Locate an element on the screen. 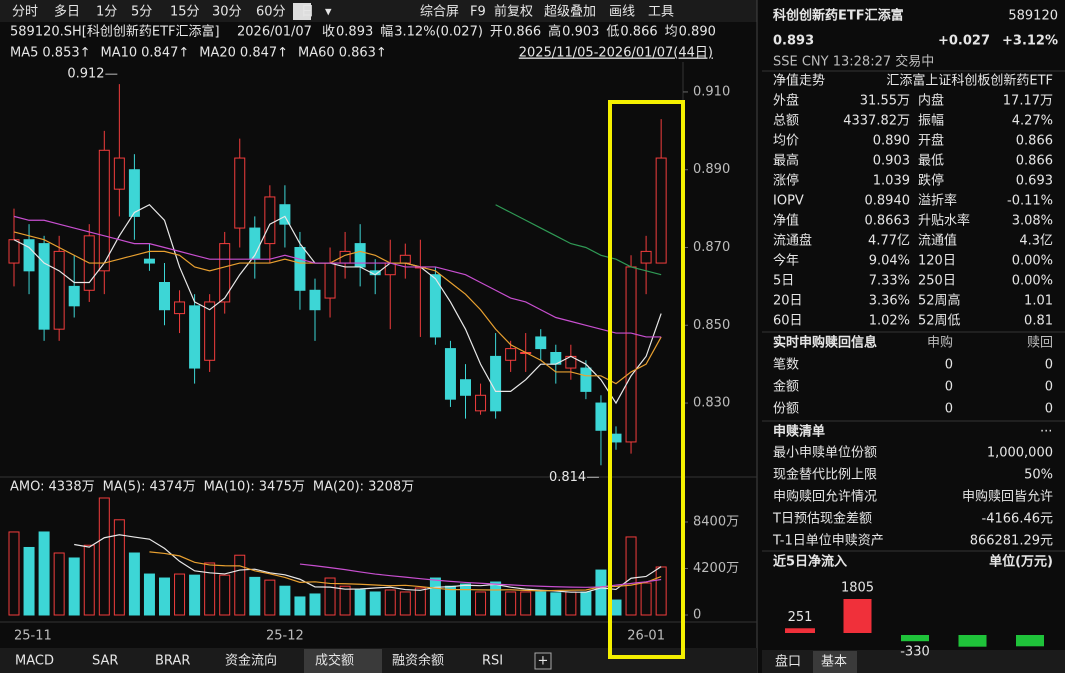 The width and height of the screenshot is (1065, 673). bottom-tab: SAR is located at coordinates (105, 661).